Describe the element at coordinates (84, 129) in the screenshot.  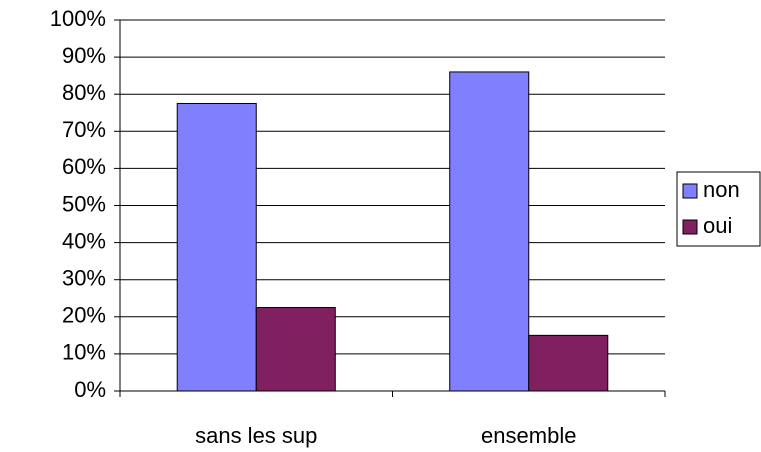
I see `y-tick-label: 70%` at that location.